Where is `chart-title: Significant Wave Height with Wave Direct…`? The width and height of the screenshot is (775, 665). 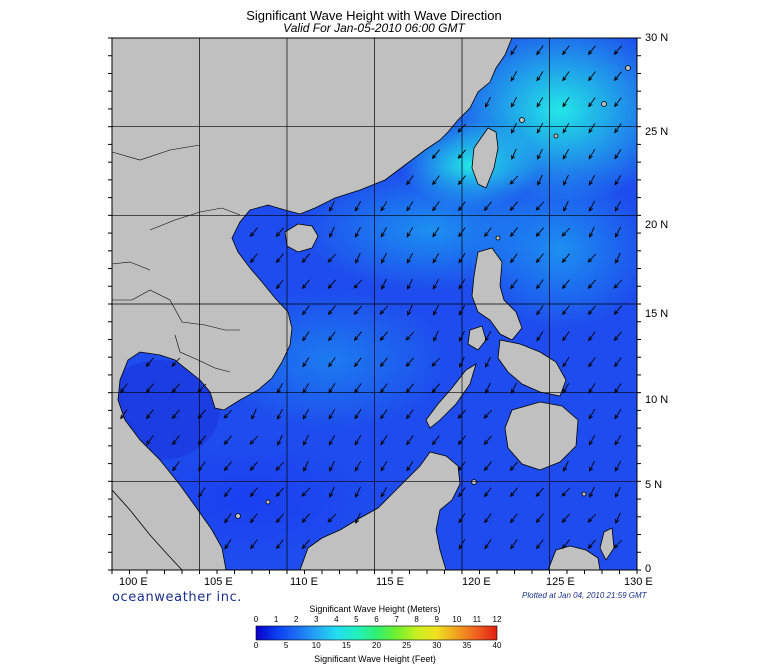
chart-title: Significant Wave Height with Wave Direct… is located at coordinates (374, 15).